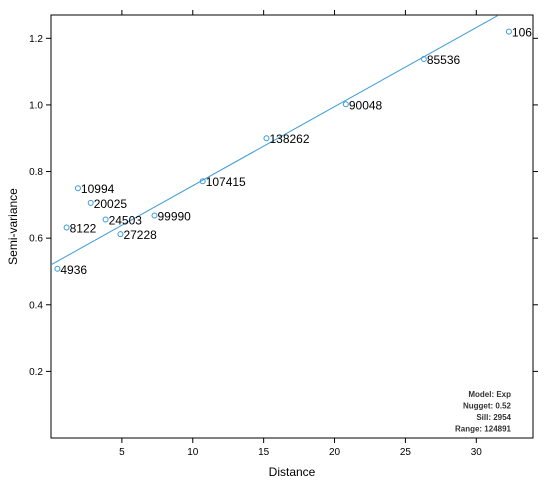  I want to click on x-tick-label: 30, so click(477, 452).